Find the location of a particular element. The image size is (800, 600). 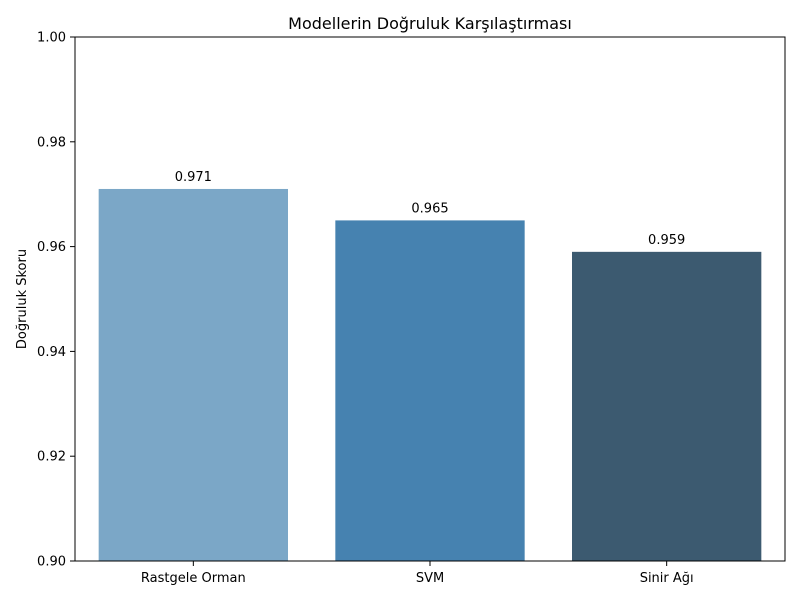

data-label: 0.965 is located at coordinates (429, 208).